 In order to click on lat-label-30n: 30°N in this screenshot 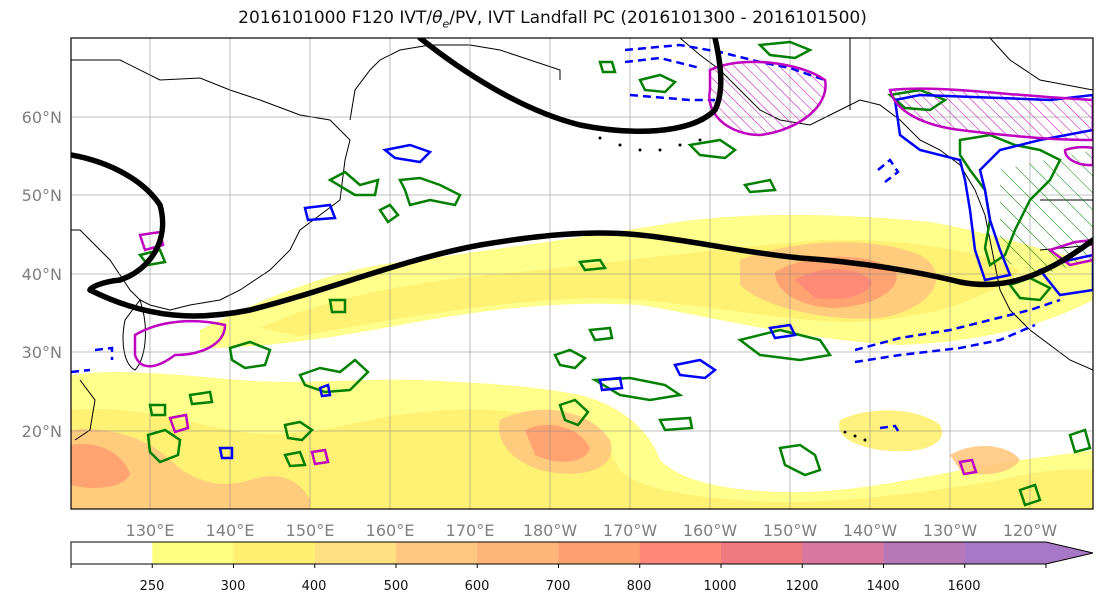, I will do `click(42, 352)`.